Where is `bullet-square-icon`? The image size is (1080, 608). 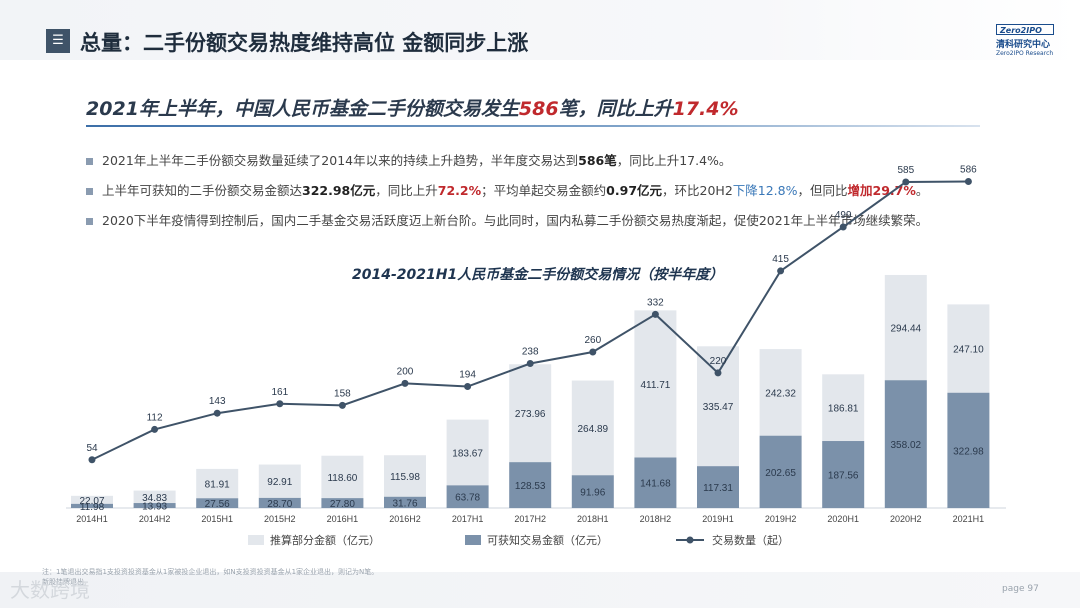
bullet-square-icon is located at coordinates (89, 221).